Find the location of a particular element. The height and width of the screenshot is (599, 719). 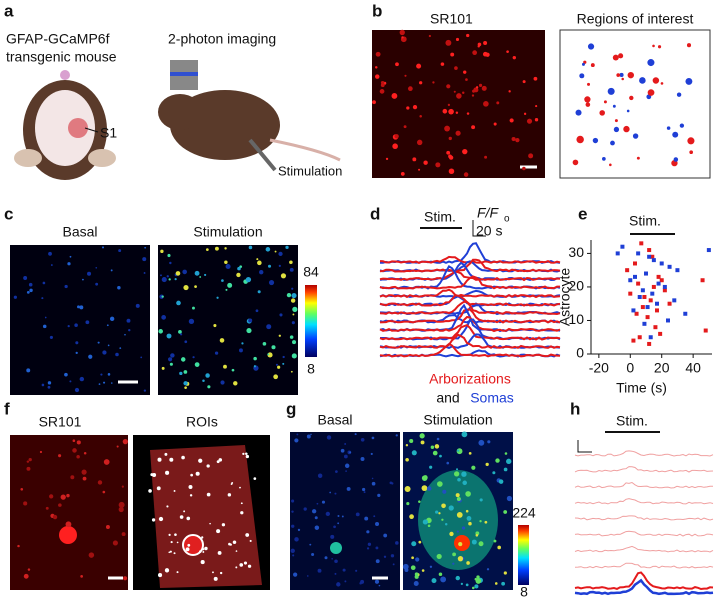

legend-entry: Somas is located at coordinates (492, 398).